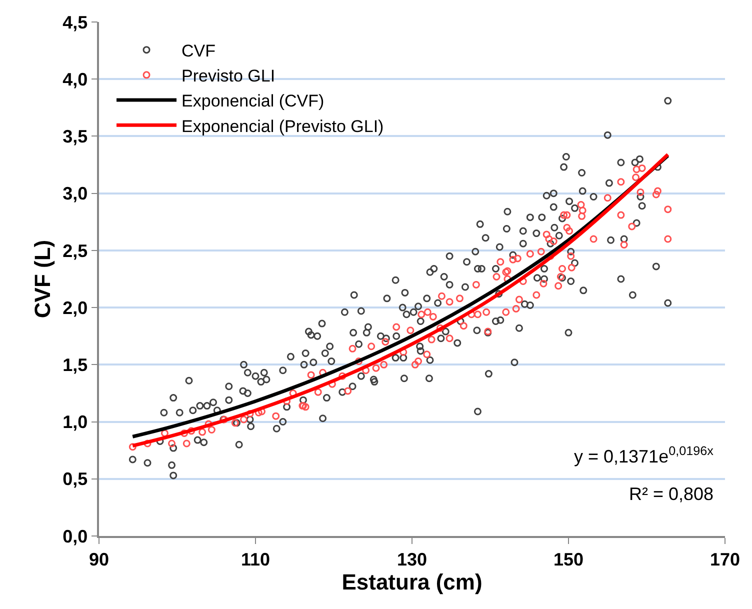  I want to click on x-tick-label: 150, so click(568, 559).